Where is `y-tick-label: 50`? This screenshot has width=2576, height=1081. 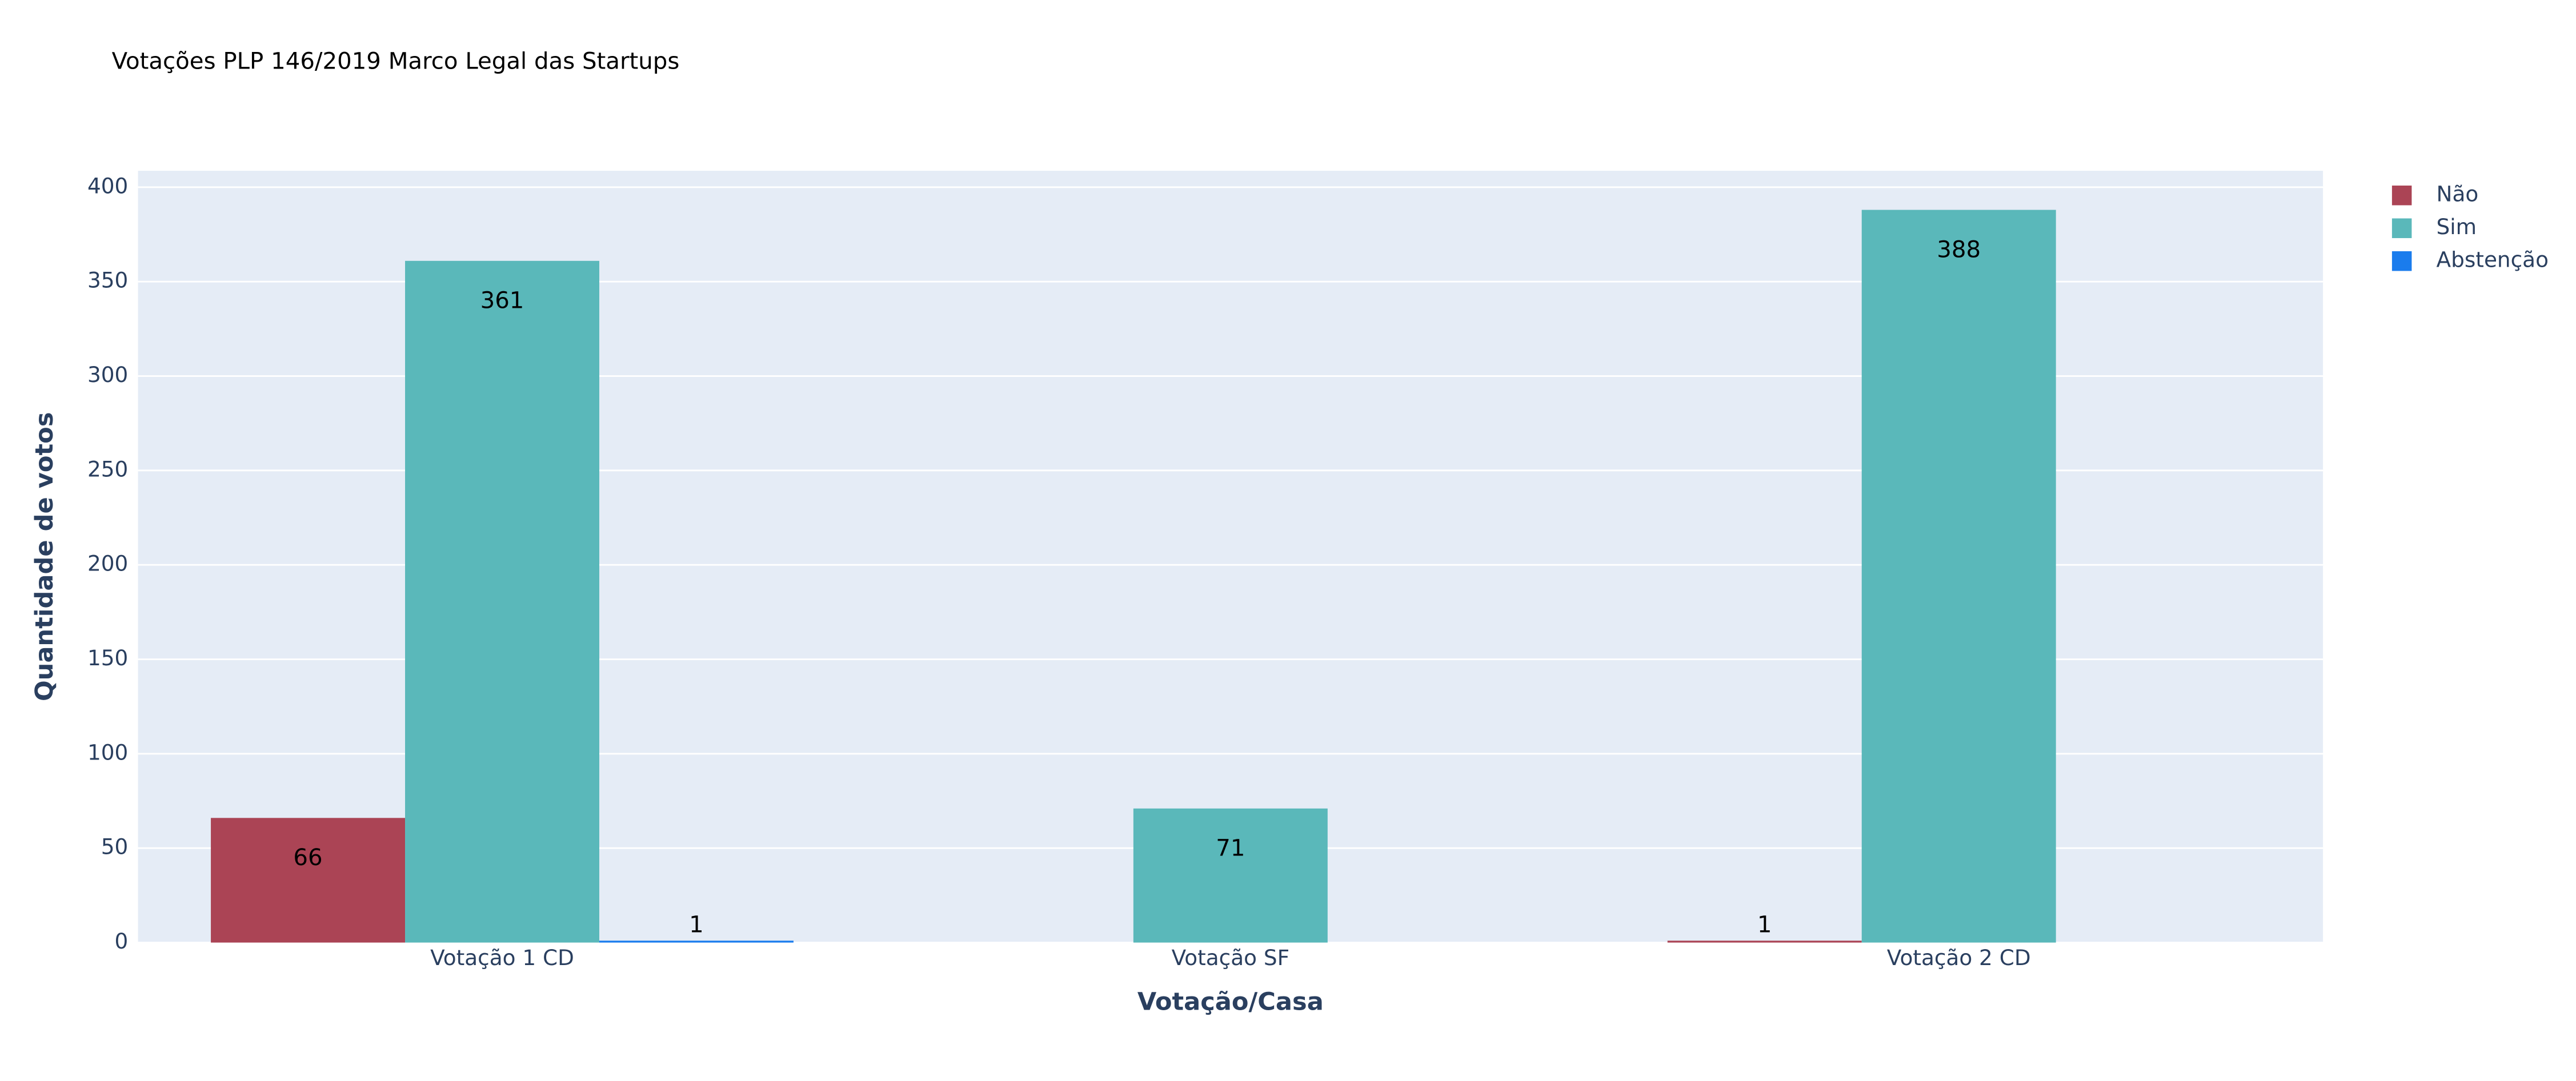
y-tick-label: 50 is located at coordinates (115, 847).